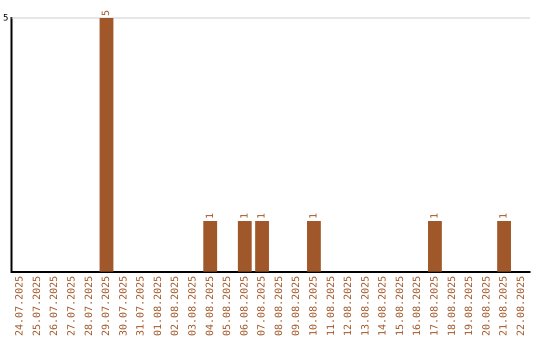 This screenshot has height=340, width=540. What do you see at coordinates (244, 306) in the screenshot?
I see `x-tick-label: 06.08.2025` at bounding box center [244, 306].